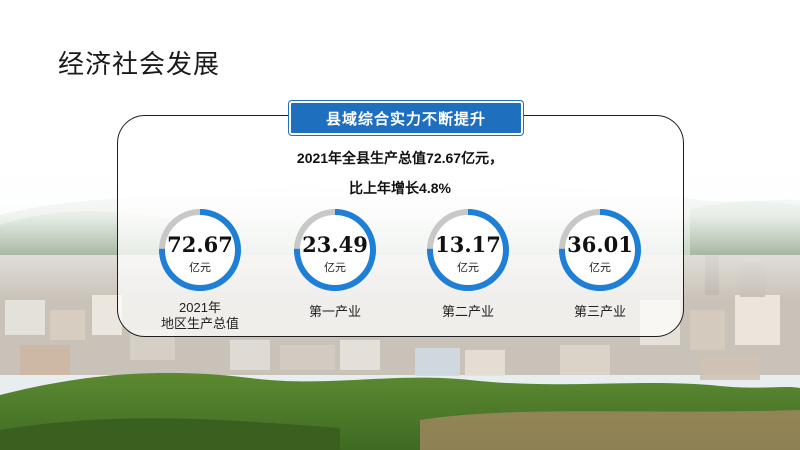  I want to click on stat-label: 第二产业, so click(467, 311).